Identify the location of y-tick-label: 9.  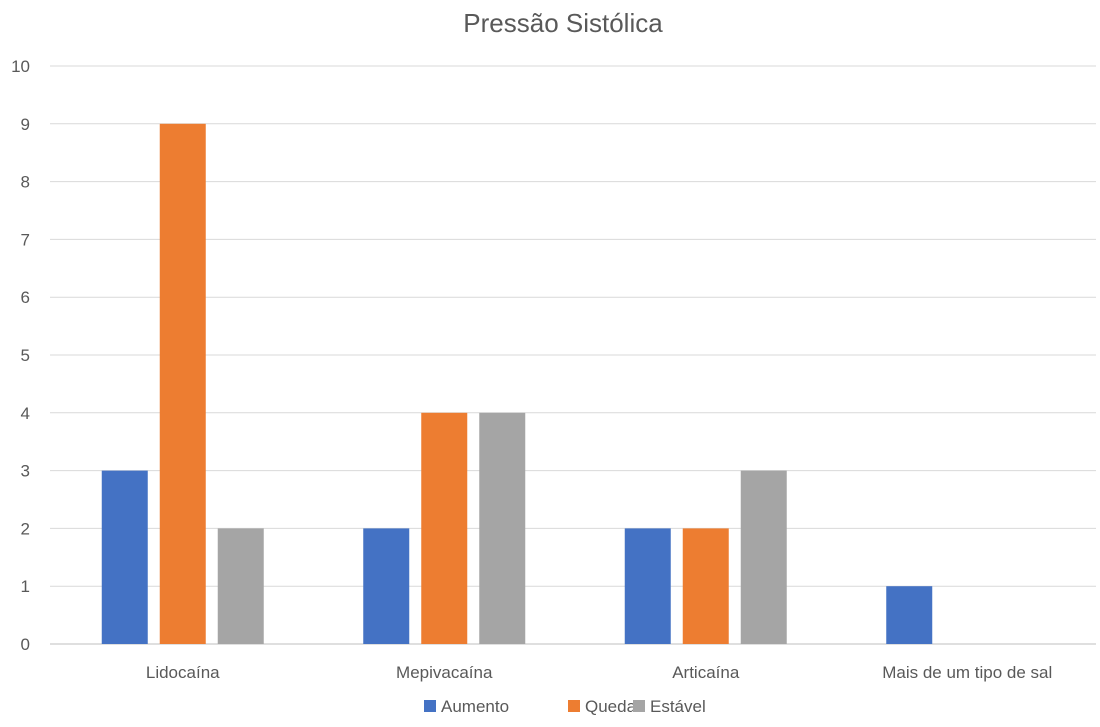
(25, 124).